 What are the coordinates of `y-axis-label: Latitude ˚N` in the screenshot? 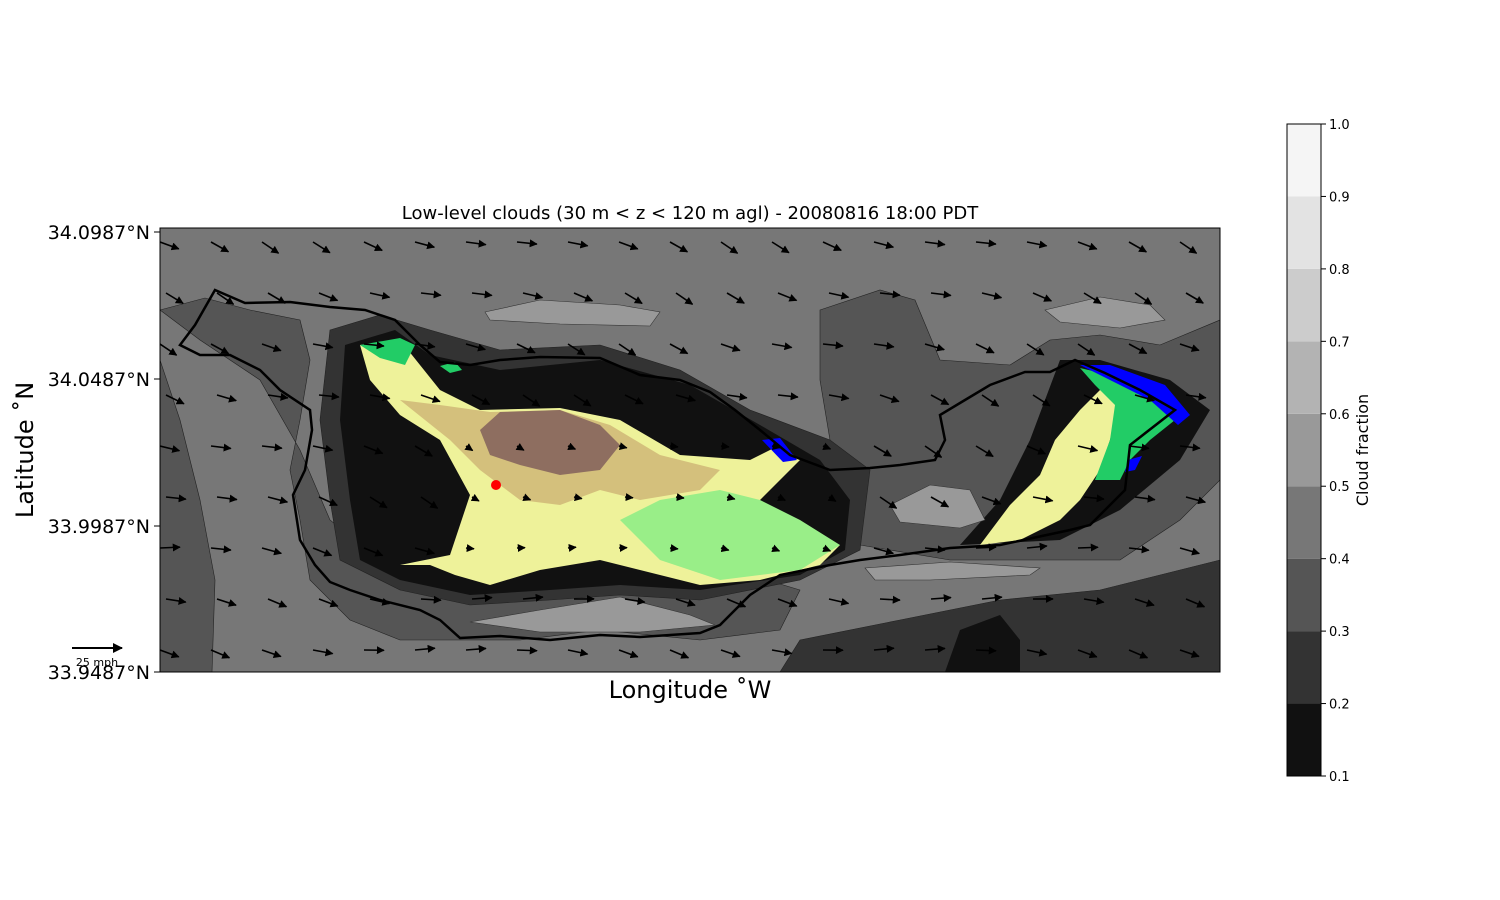 It's located at (25, 450).